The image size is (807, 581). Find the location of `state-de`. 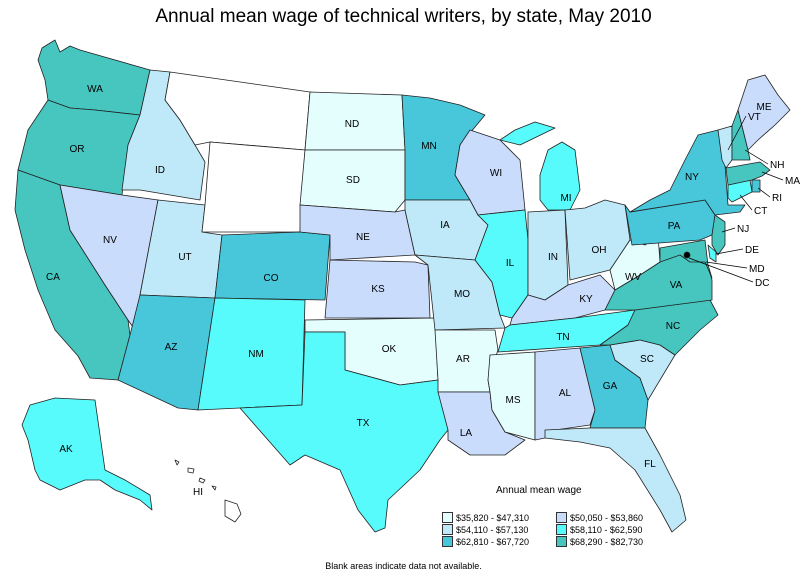

state-de is located at coordinates (712, 253).